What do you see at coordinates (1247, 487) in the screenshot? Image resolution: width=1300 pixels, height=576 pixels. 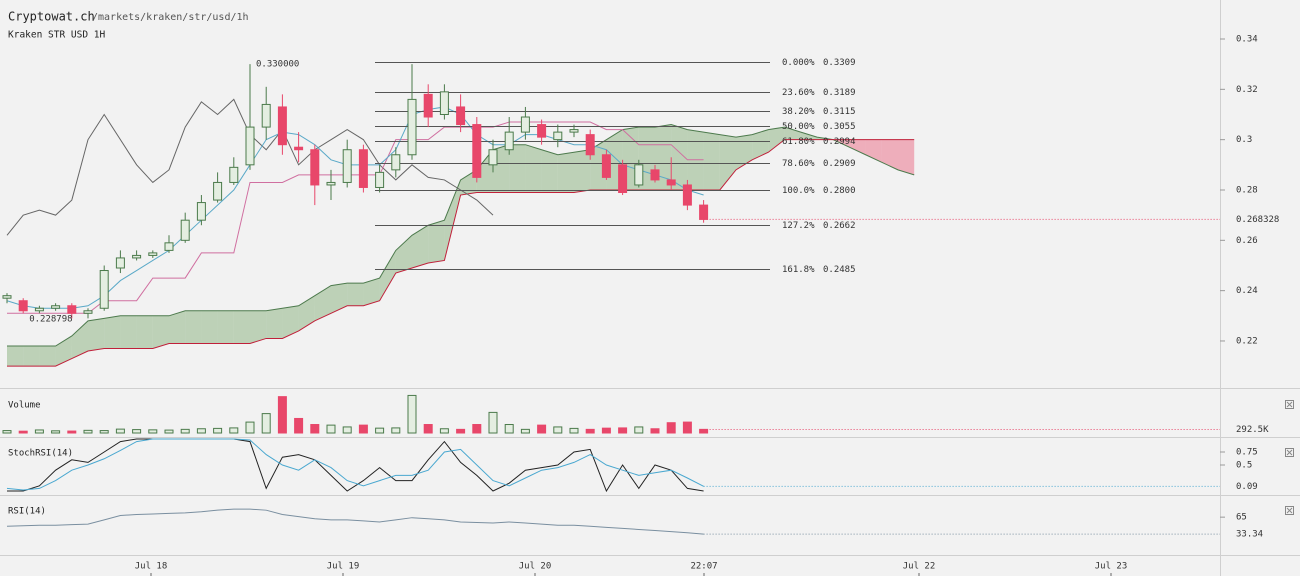 I see `last-value-label: 0.09` at bounding box center [1247, 487].